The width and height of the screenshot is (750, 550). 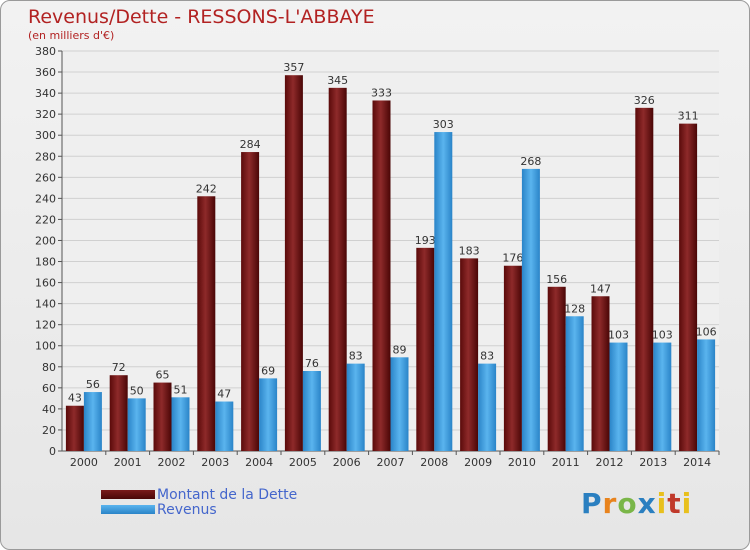 What do you see at coordinates (45, 135) in the screenshot?
I see `y-tick-label: 300` at bounding box center [45, 135].